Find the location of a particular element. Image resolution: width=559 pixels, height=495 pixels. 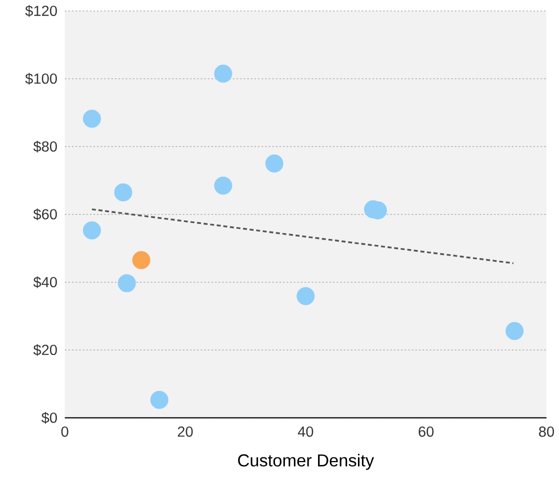

x-tick-label: 20 is located at coordinates (185, 431).